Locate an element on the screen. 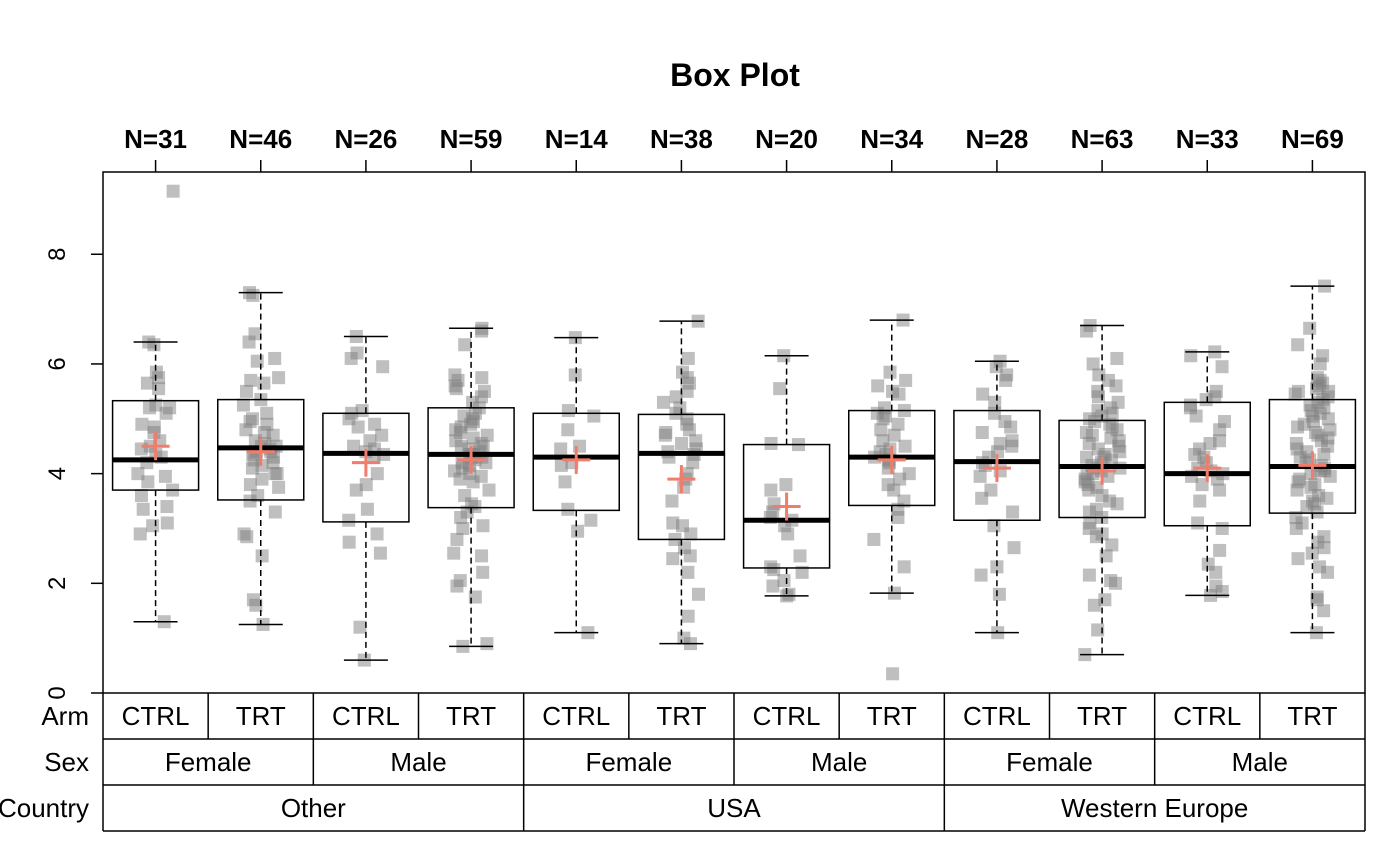 This screenshot has width=1400, height=865. row-label: Country is located at coordinates (44, 808).